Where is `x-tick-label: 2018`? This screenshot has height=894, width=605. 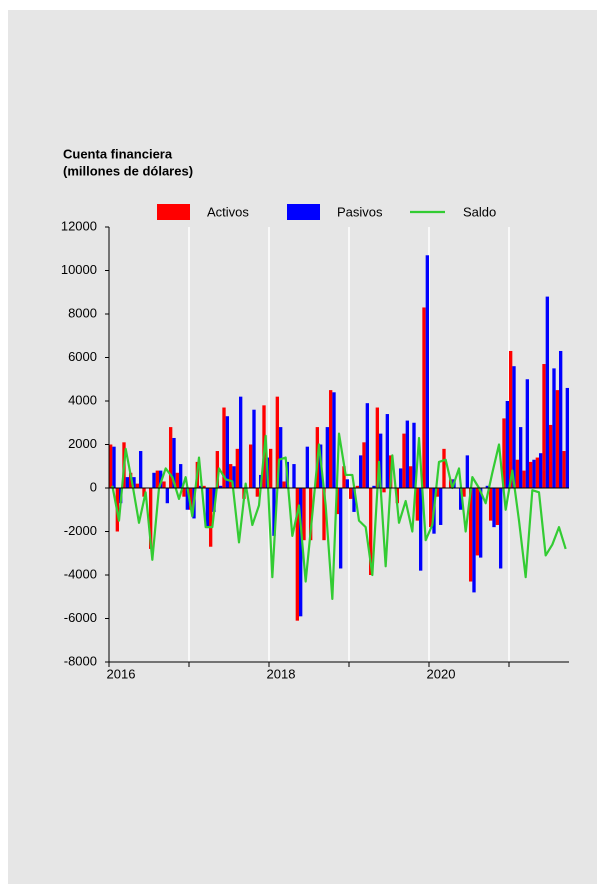
x-tick-label: 2018 is located at coordinates (281, 673).